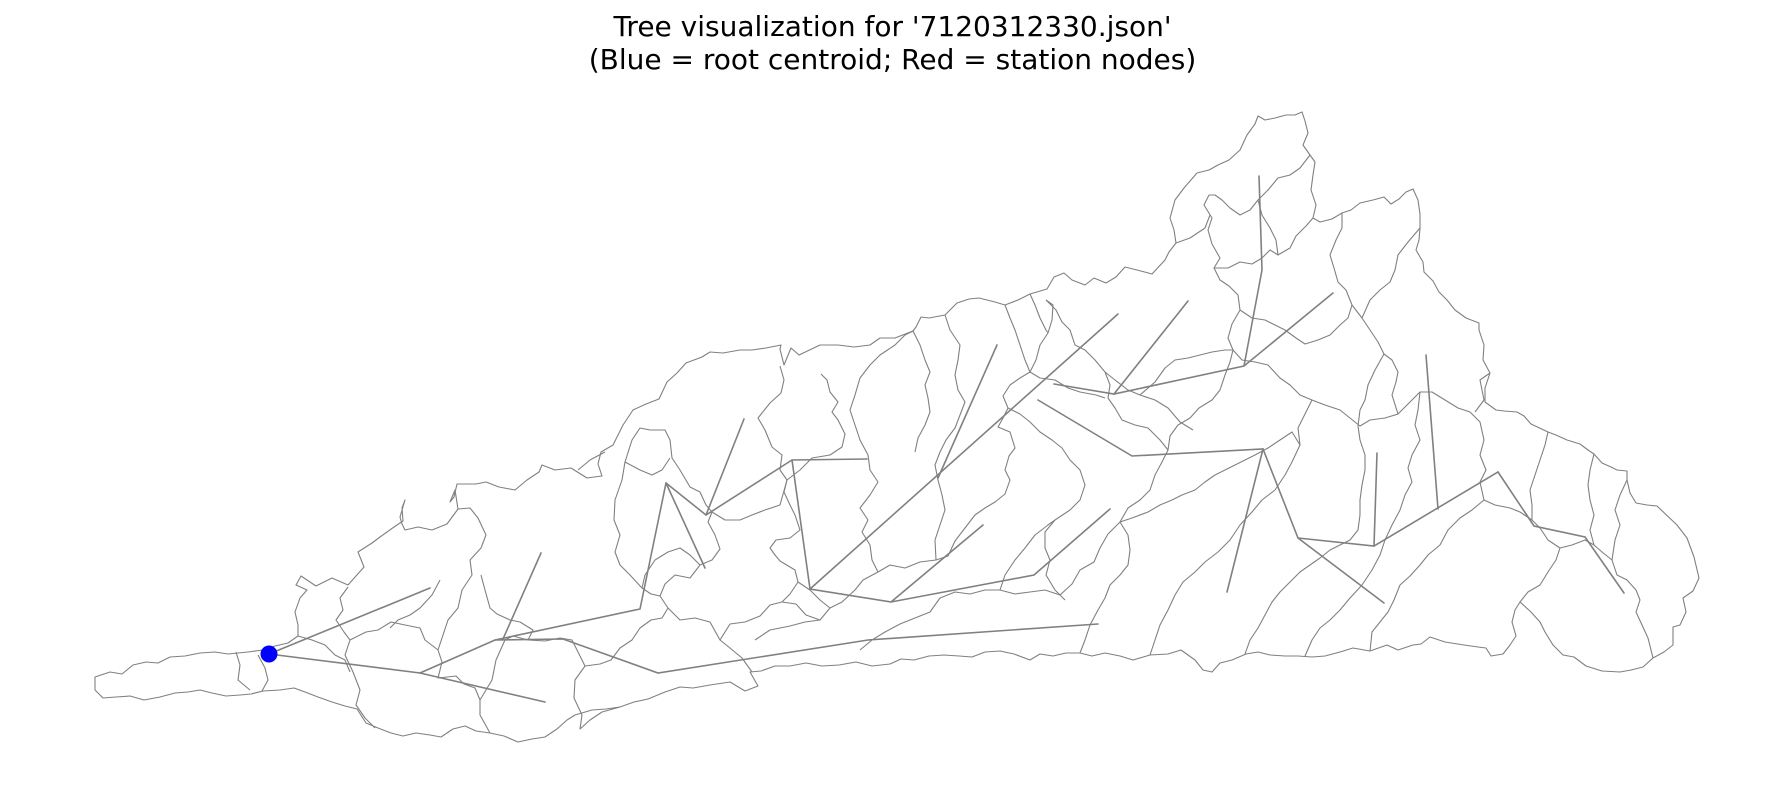 The height and width of the screenshot is (792, 1785). Describe the element at coordinates (892, 26) in the screenshot. I see `title-line-1: Tree visualization for '7120312330.json'` at that location.